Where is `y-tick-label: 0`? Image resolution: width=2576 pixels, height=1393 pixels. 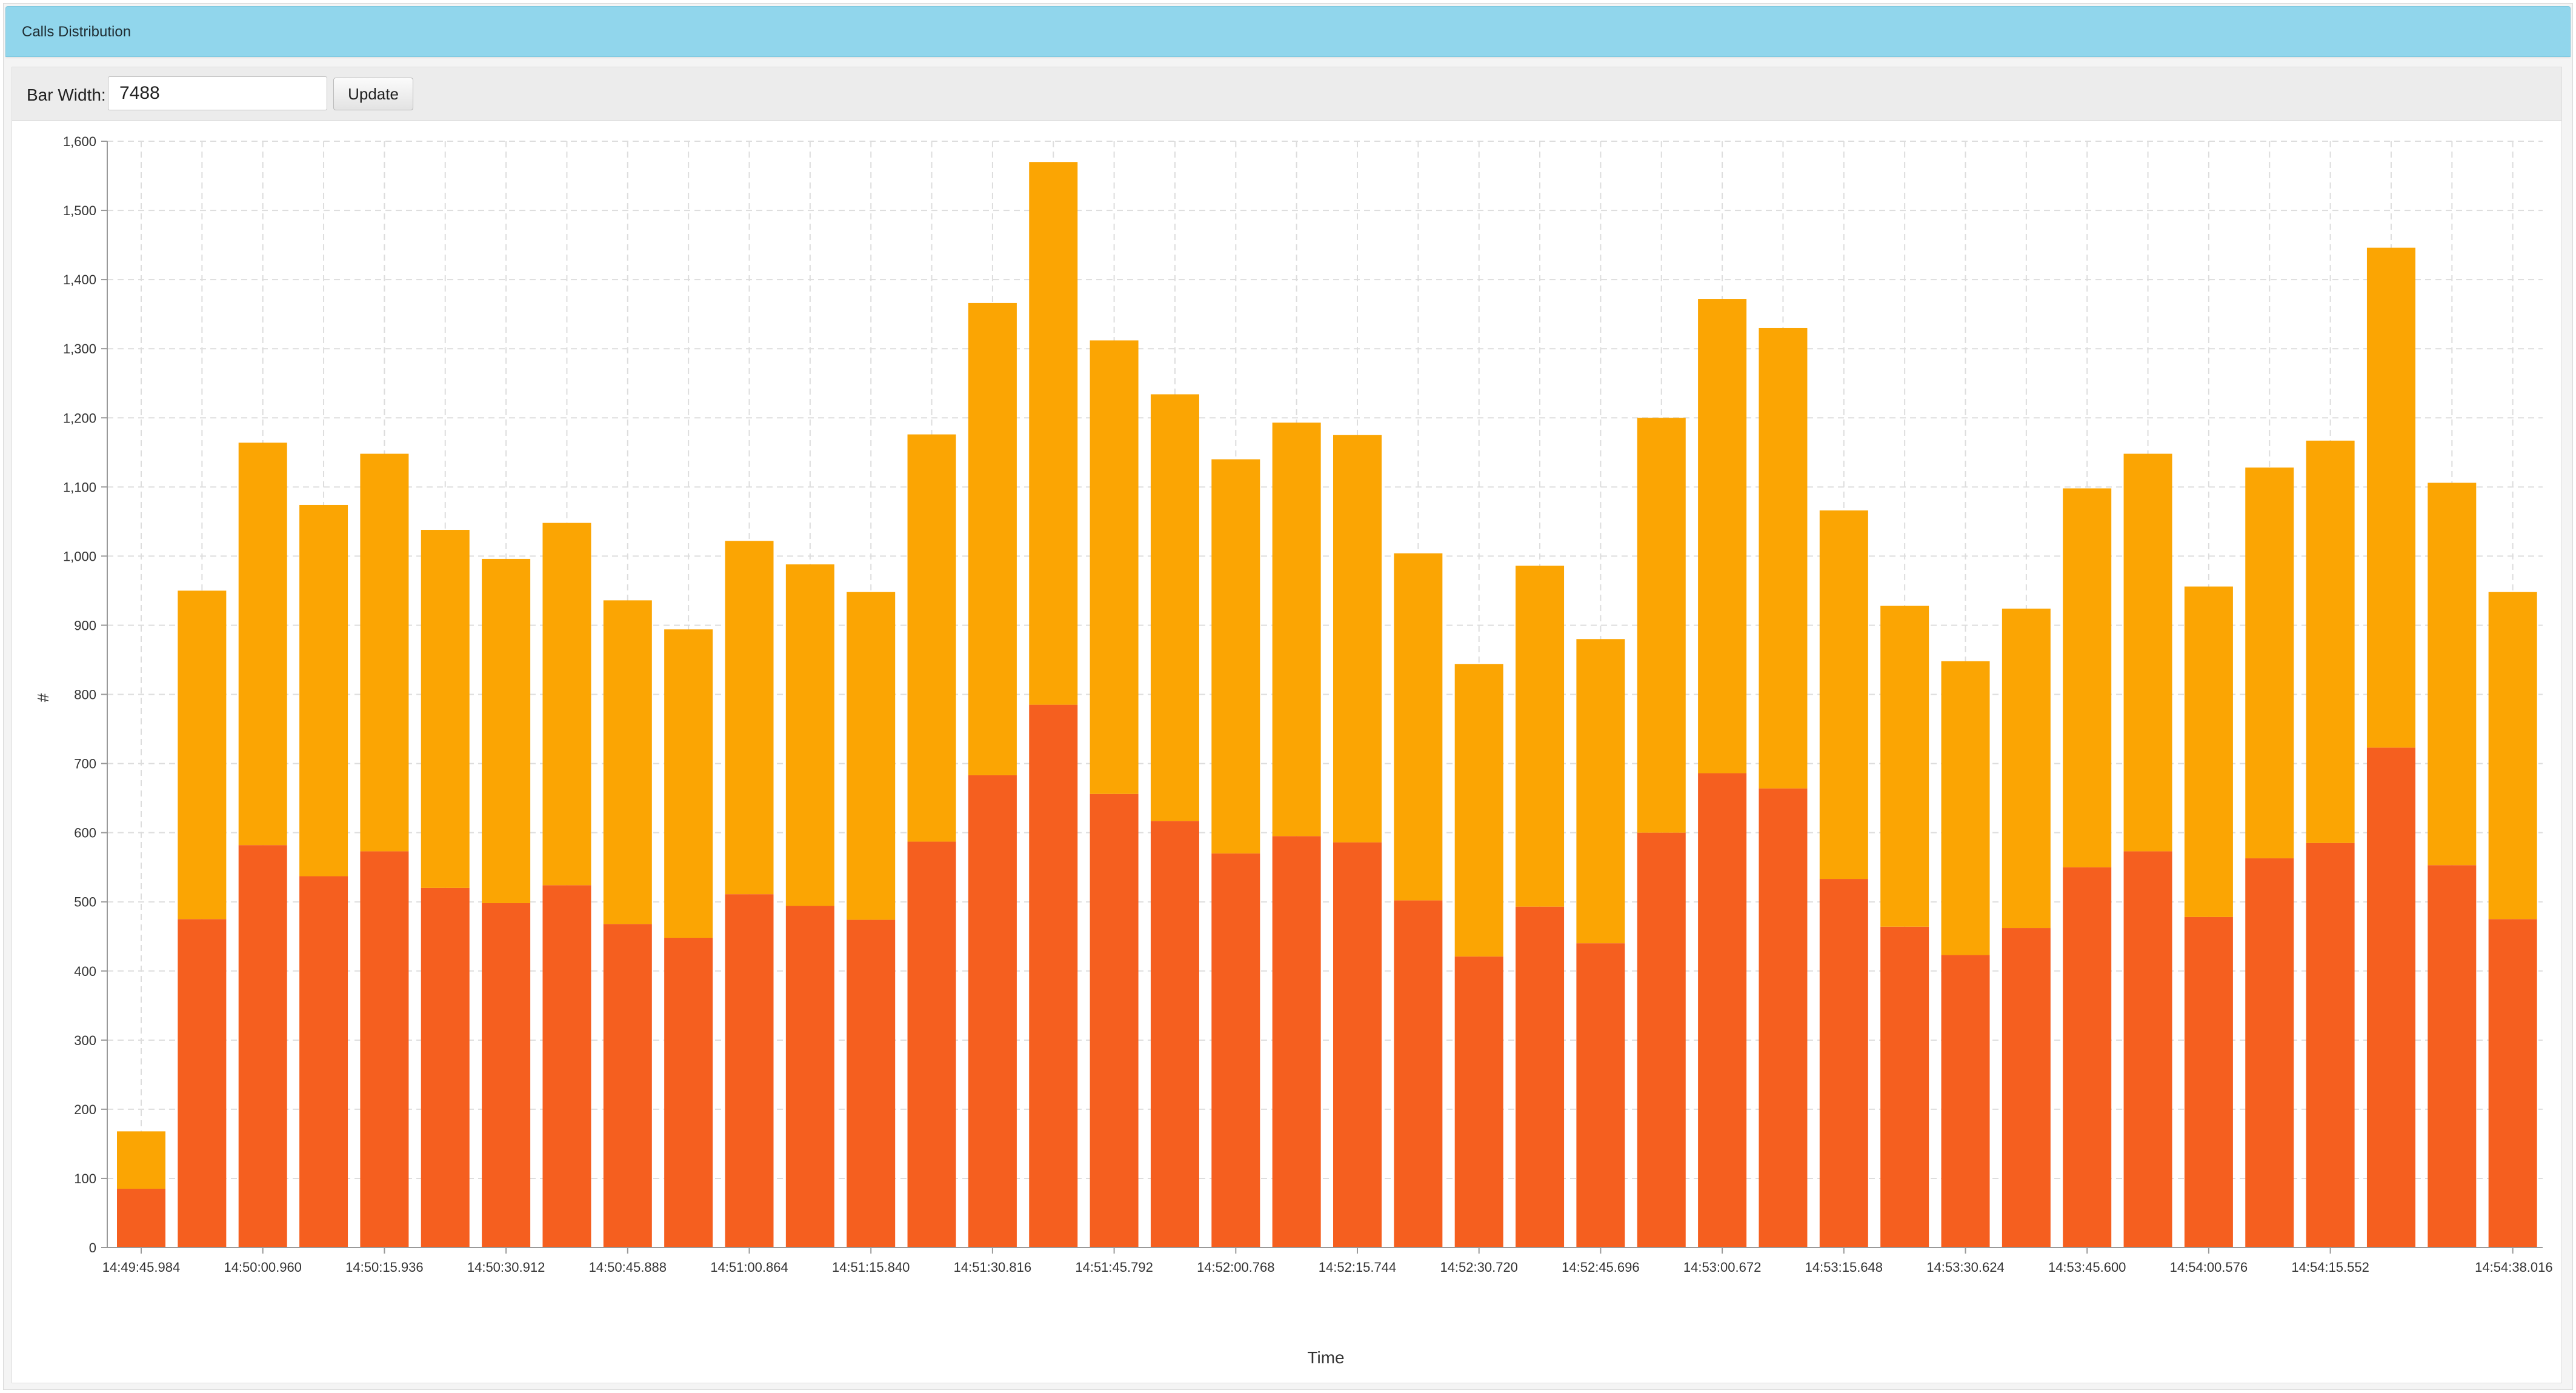 y-tick-label: 0 is located at coordinates (92, 1248).